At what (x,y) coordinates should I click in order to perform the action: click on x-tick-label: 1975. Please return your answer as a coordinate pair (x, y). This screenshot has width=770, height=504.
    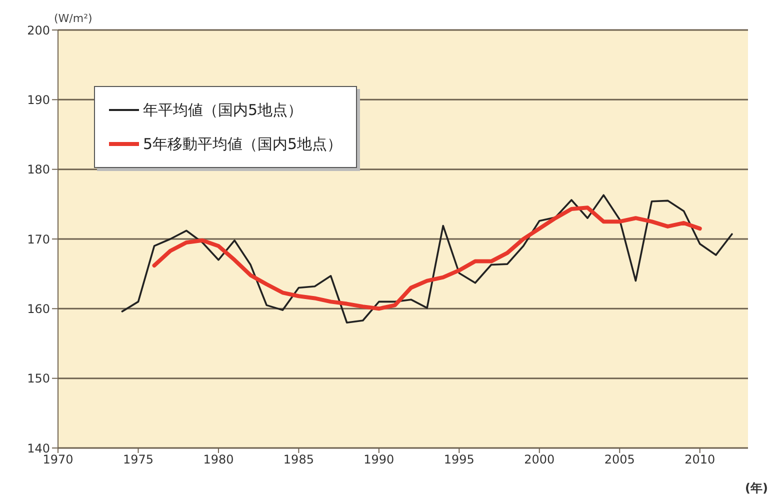
    Looking at the image, I should click on (138, 459).